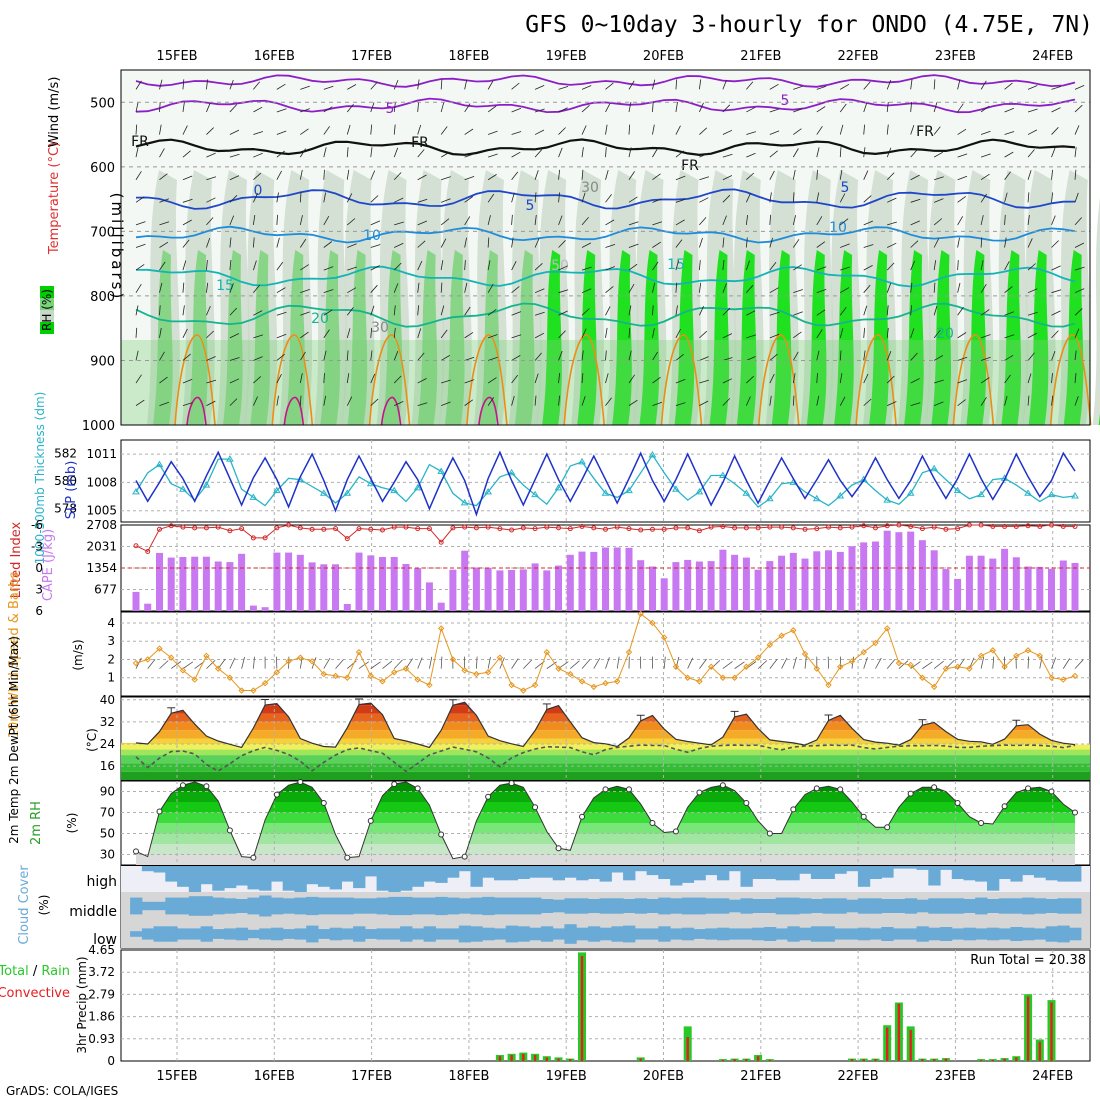 The image size is (1100, 1100). I want to click on precip-tick: 0.93, so click(101, 1039).